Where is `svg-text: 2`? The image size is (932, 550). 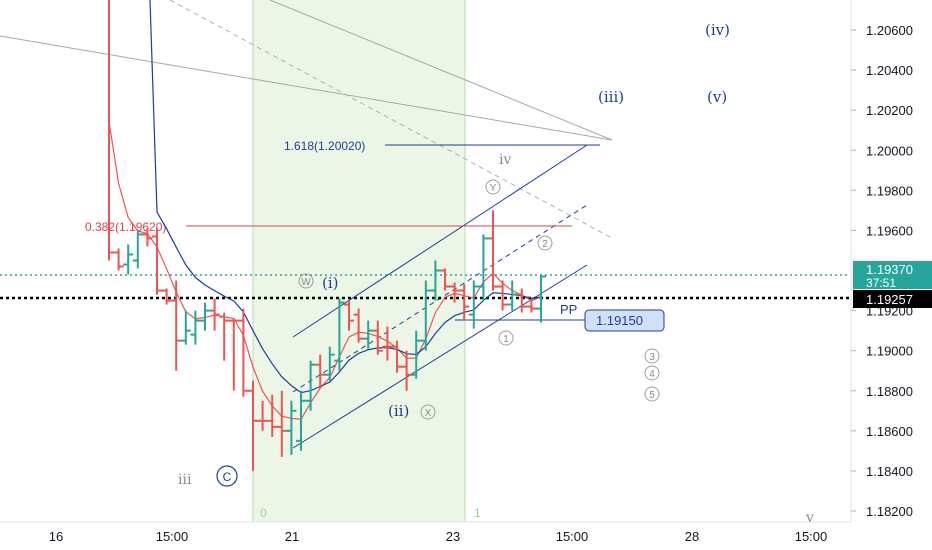
svg-text: 2 is located at coordinates (545, 244).